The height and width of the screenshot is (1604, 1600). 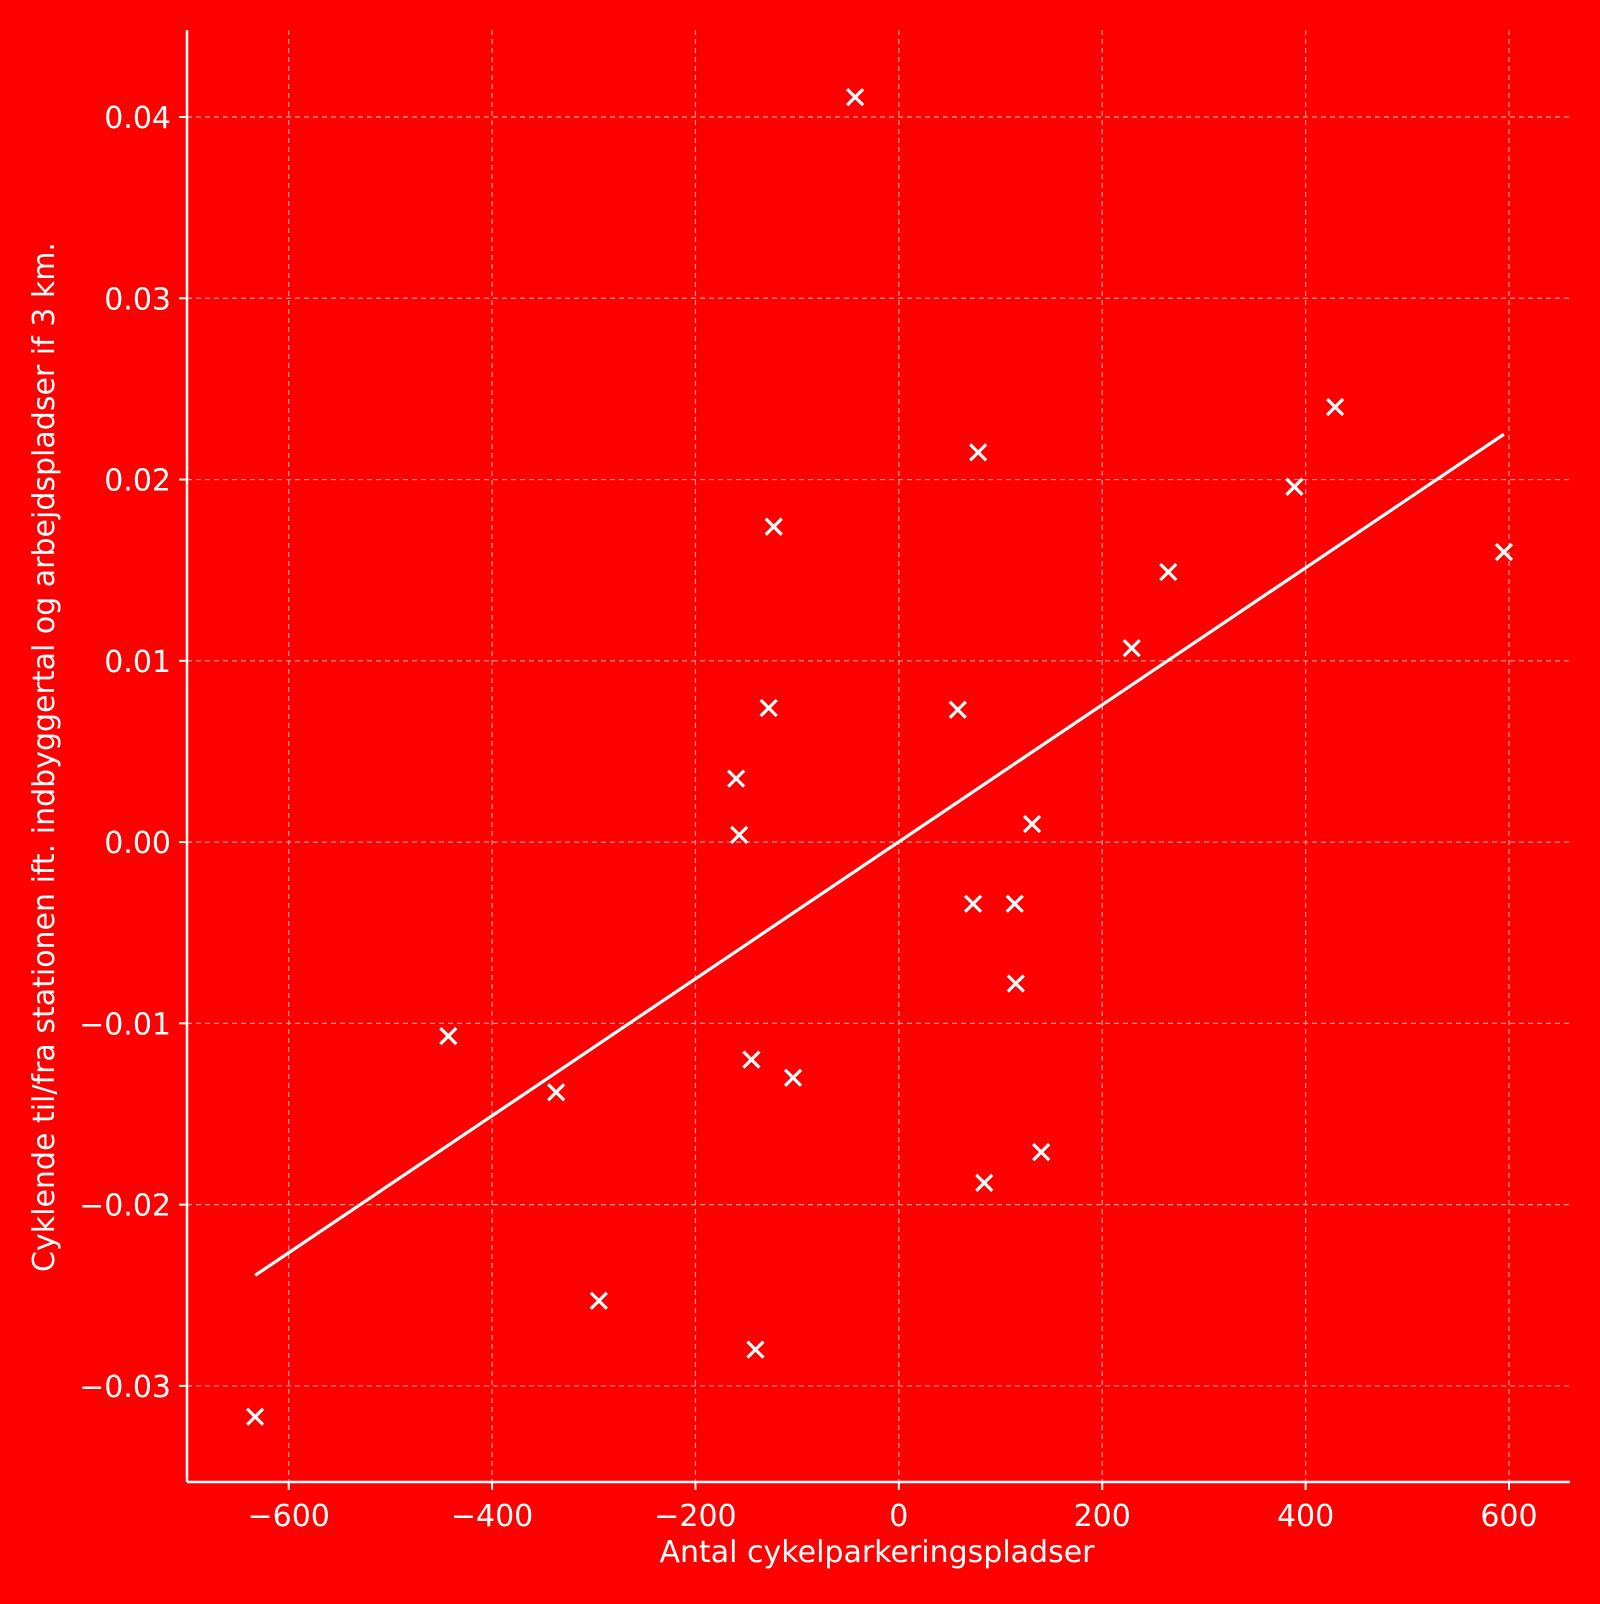 I want to click on y-tick-label: −0.03, so click(x=125, y=1387).